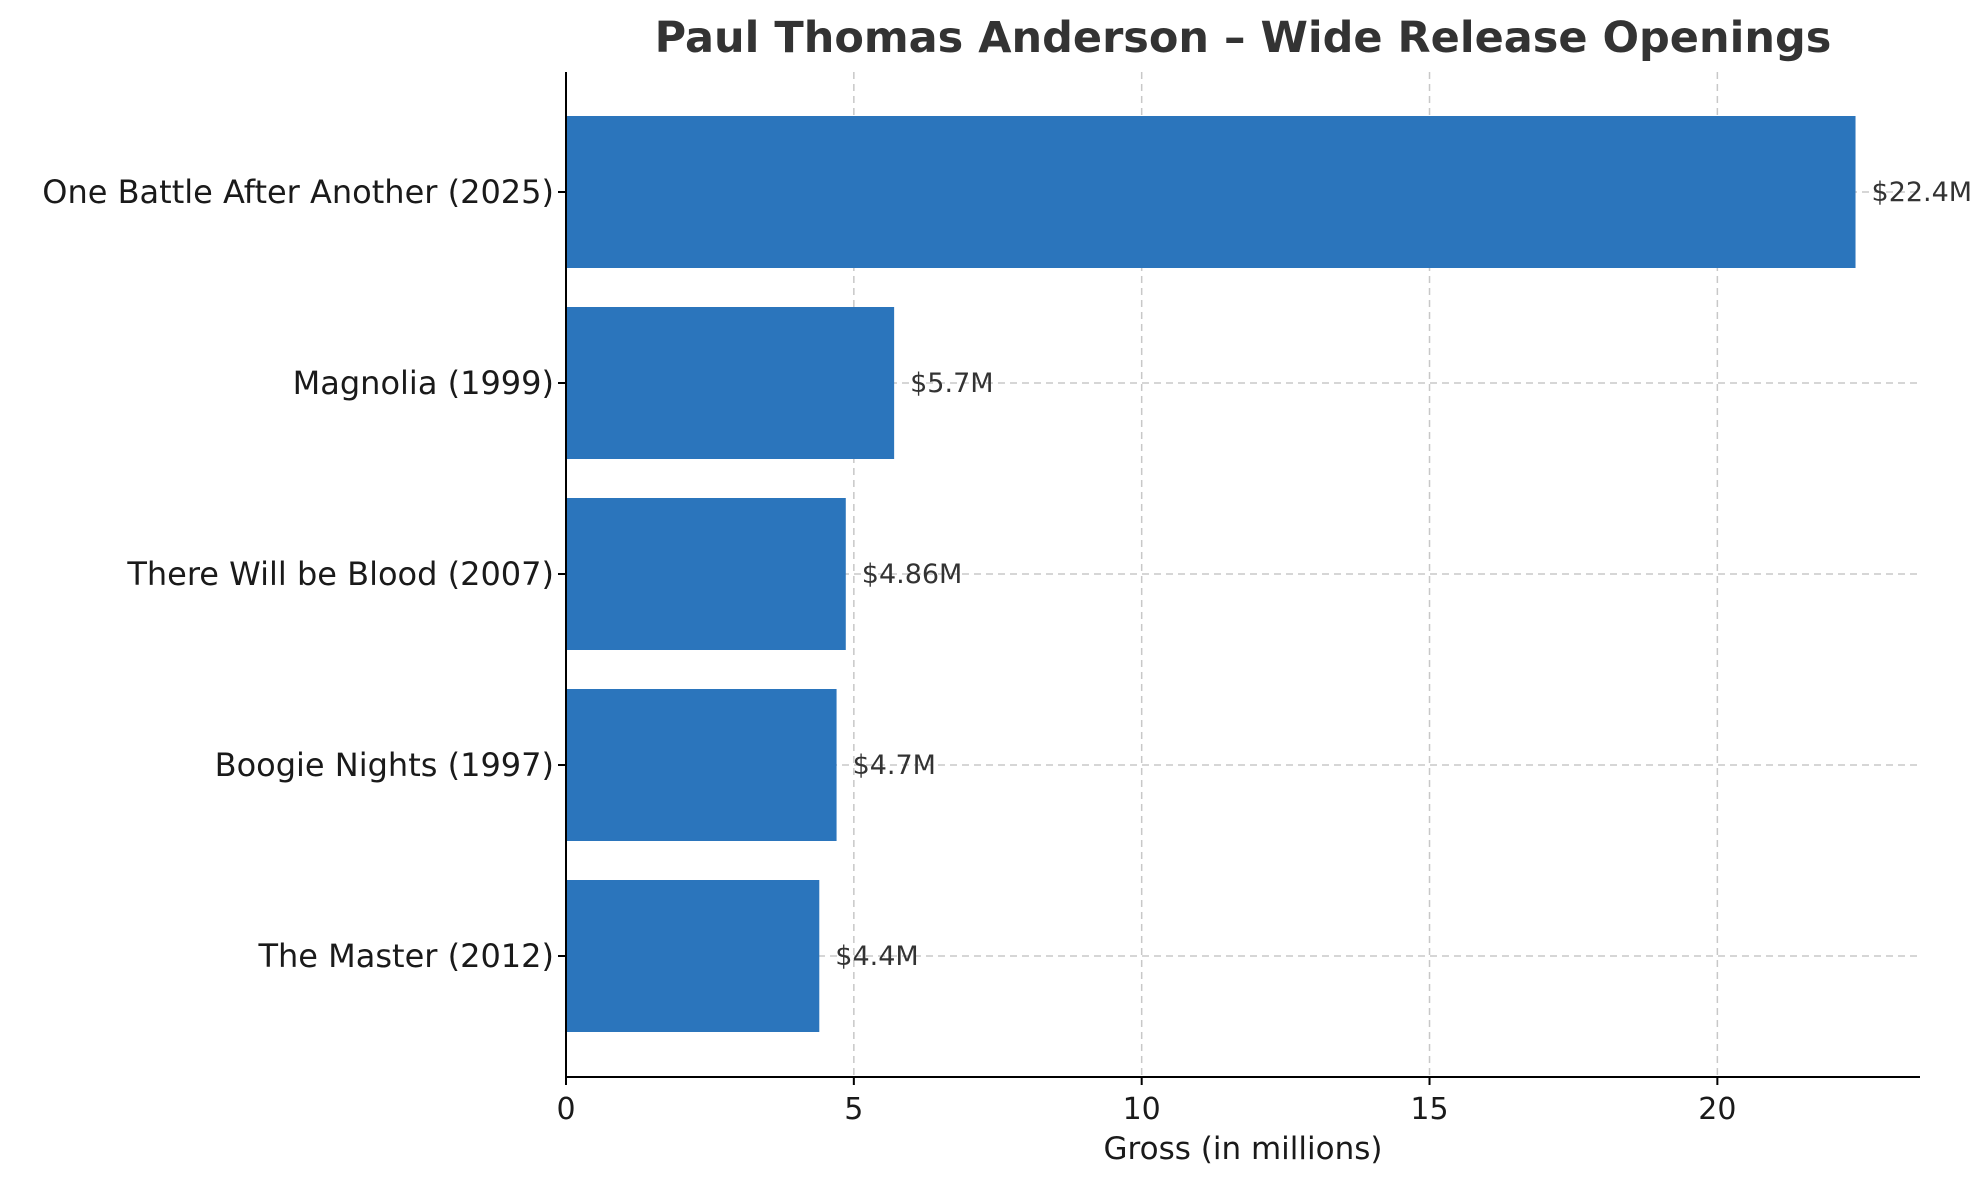 This screenshot has height=1180, width=1987. Describe the element at coordinates (853, 1109) in the screenshot. I see `x-tick-label: 5` at that location.